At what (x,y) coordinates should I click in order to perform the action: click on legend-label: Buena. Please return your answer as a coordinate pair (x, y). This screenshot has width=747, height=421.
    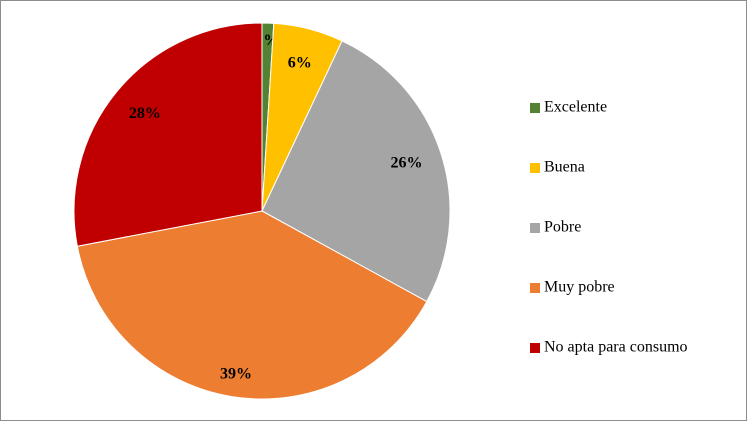
    Looking at the image, I should click on (564, 167).